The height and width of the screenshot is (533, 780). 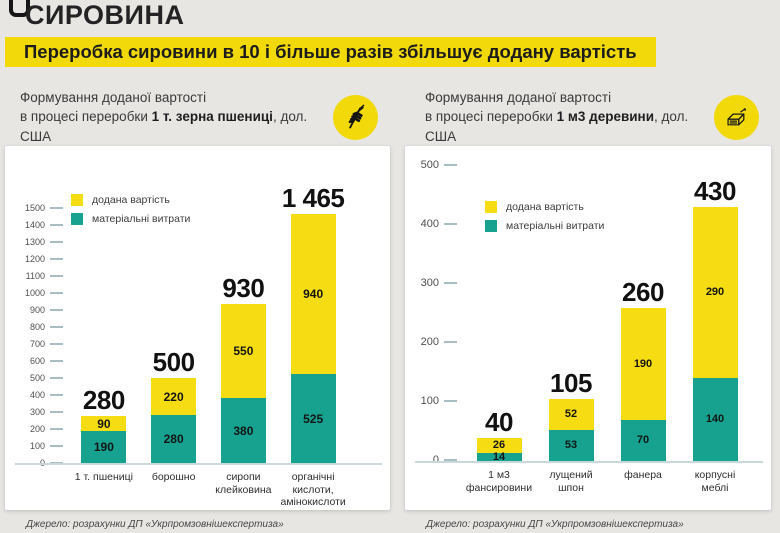 I want to click on bar-segment-added-value: 940, so click(x=313, y=294).